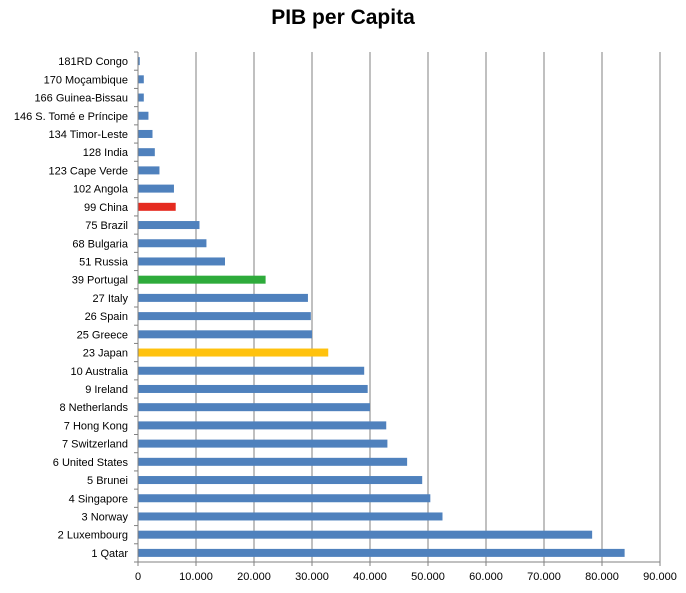  I want to click on category-label: 68 Bulgaria, so click(100, 244).